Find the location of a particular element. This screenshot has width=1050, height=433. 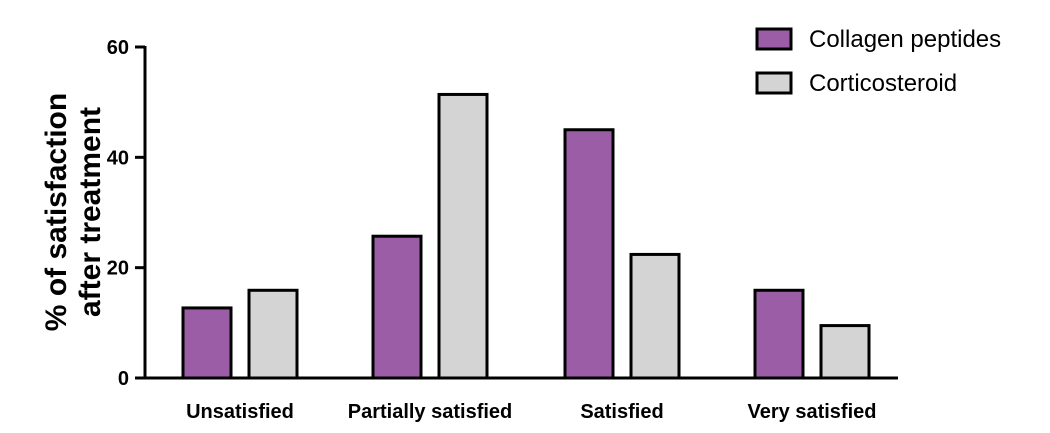

y-tick-label-40: 40 is located at coordinates (118, 158).